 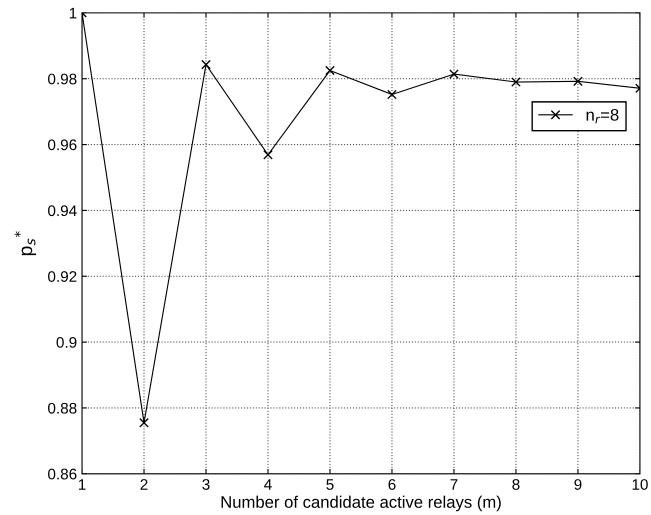 What do you see at coordinates (73, 13) in the screenshot?
I see `y-tick-label: 1` at bounding box center [73, 13].